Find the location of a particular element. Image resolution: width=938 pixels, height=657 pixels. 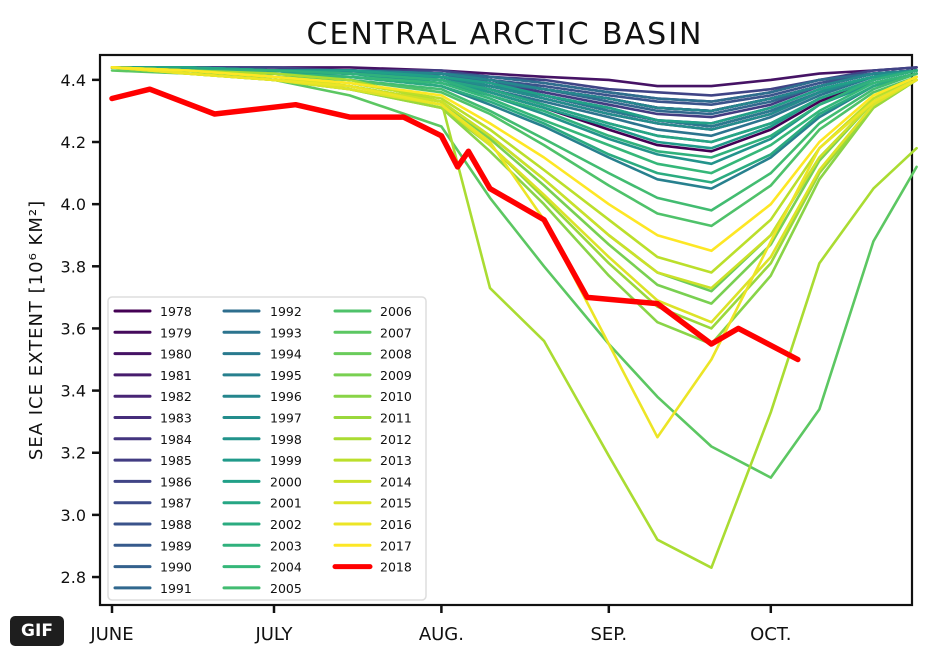

legend-label: 1994 is located at coordinates (286, 354).